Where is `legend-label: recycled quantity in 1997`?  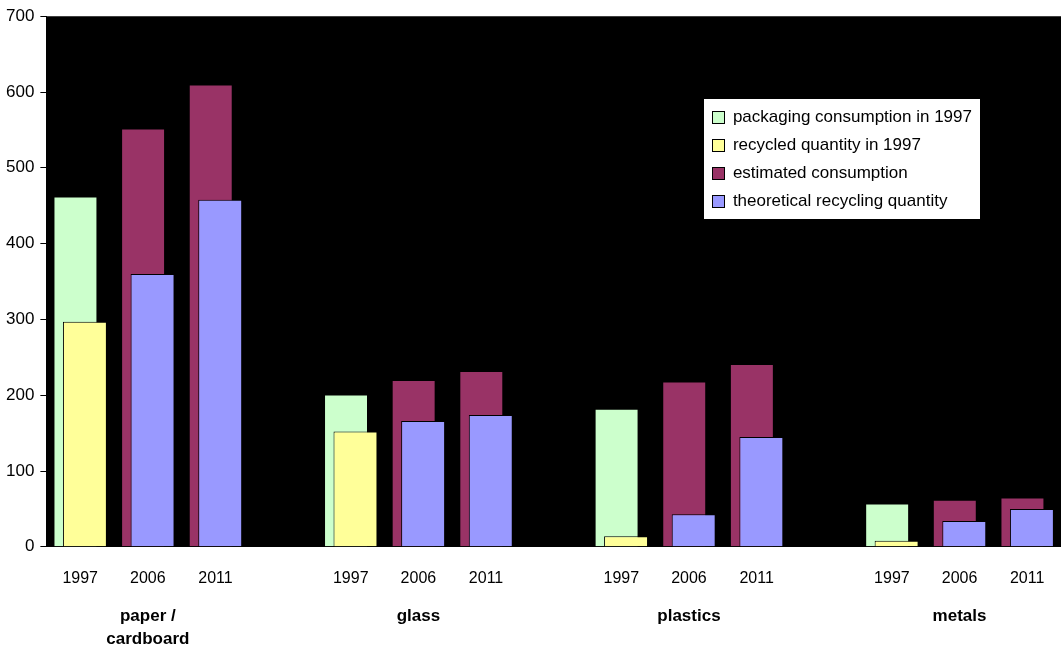 legend-label: recycled quantity in 1997 is located at coordinates (826, 145).